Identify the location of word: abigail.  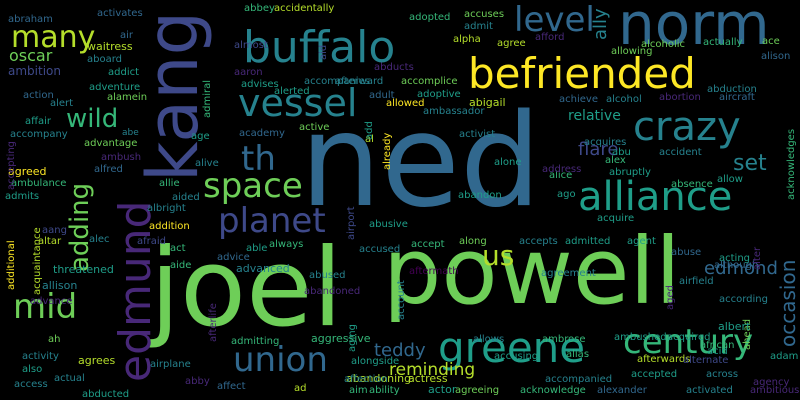
(487, 102).